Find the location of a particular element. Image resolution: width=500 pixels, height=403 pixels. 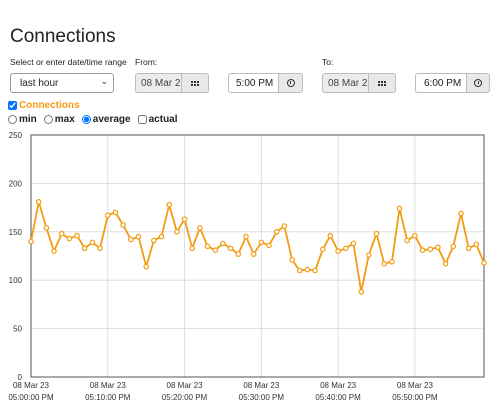

y-tick-label: 150 is located at coordinates (16, 232).